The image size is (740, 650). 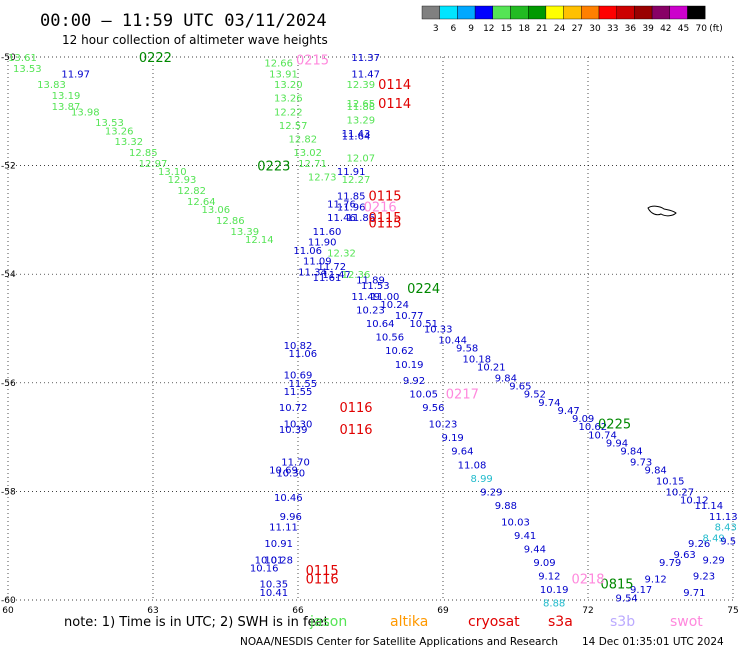 What do you see at coordinates (288, 498) in the screenshot?
I see `swh-value-label: 10.46` at bounding box center [288, 498].